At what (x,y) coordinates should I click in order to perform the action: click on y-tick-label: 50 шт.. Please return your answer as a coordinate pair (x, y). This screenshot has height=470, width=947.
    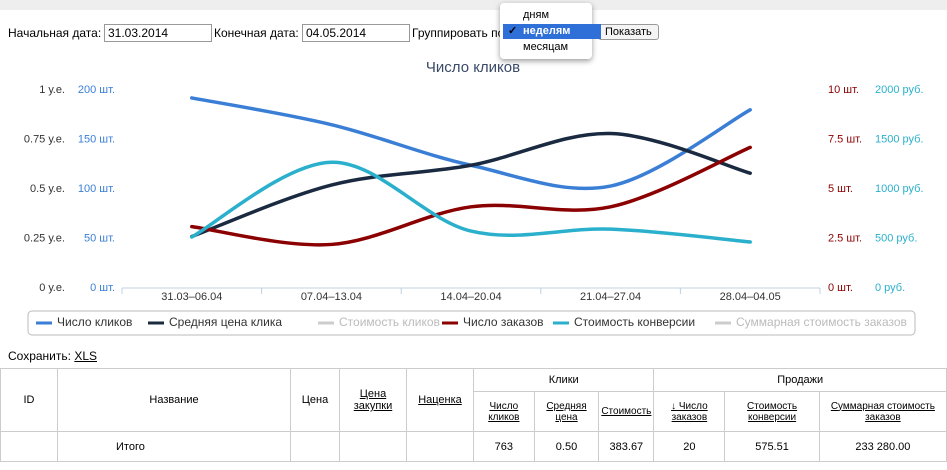
    Looking at the image, I should click on (99, 238).